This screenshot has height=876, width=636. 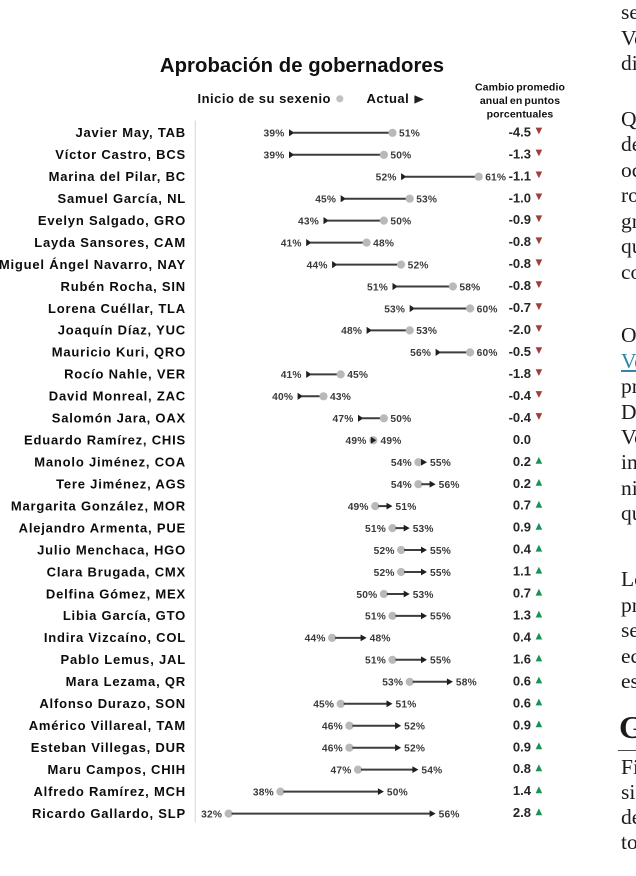 I want to click on svg-text: Esteban Villegas, DUR, so click(x=108, y=747).